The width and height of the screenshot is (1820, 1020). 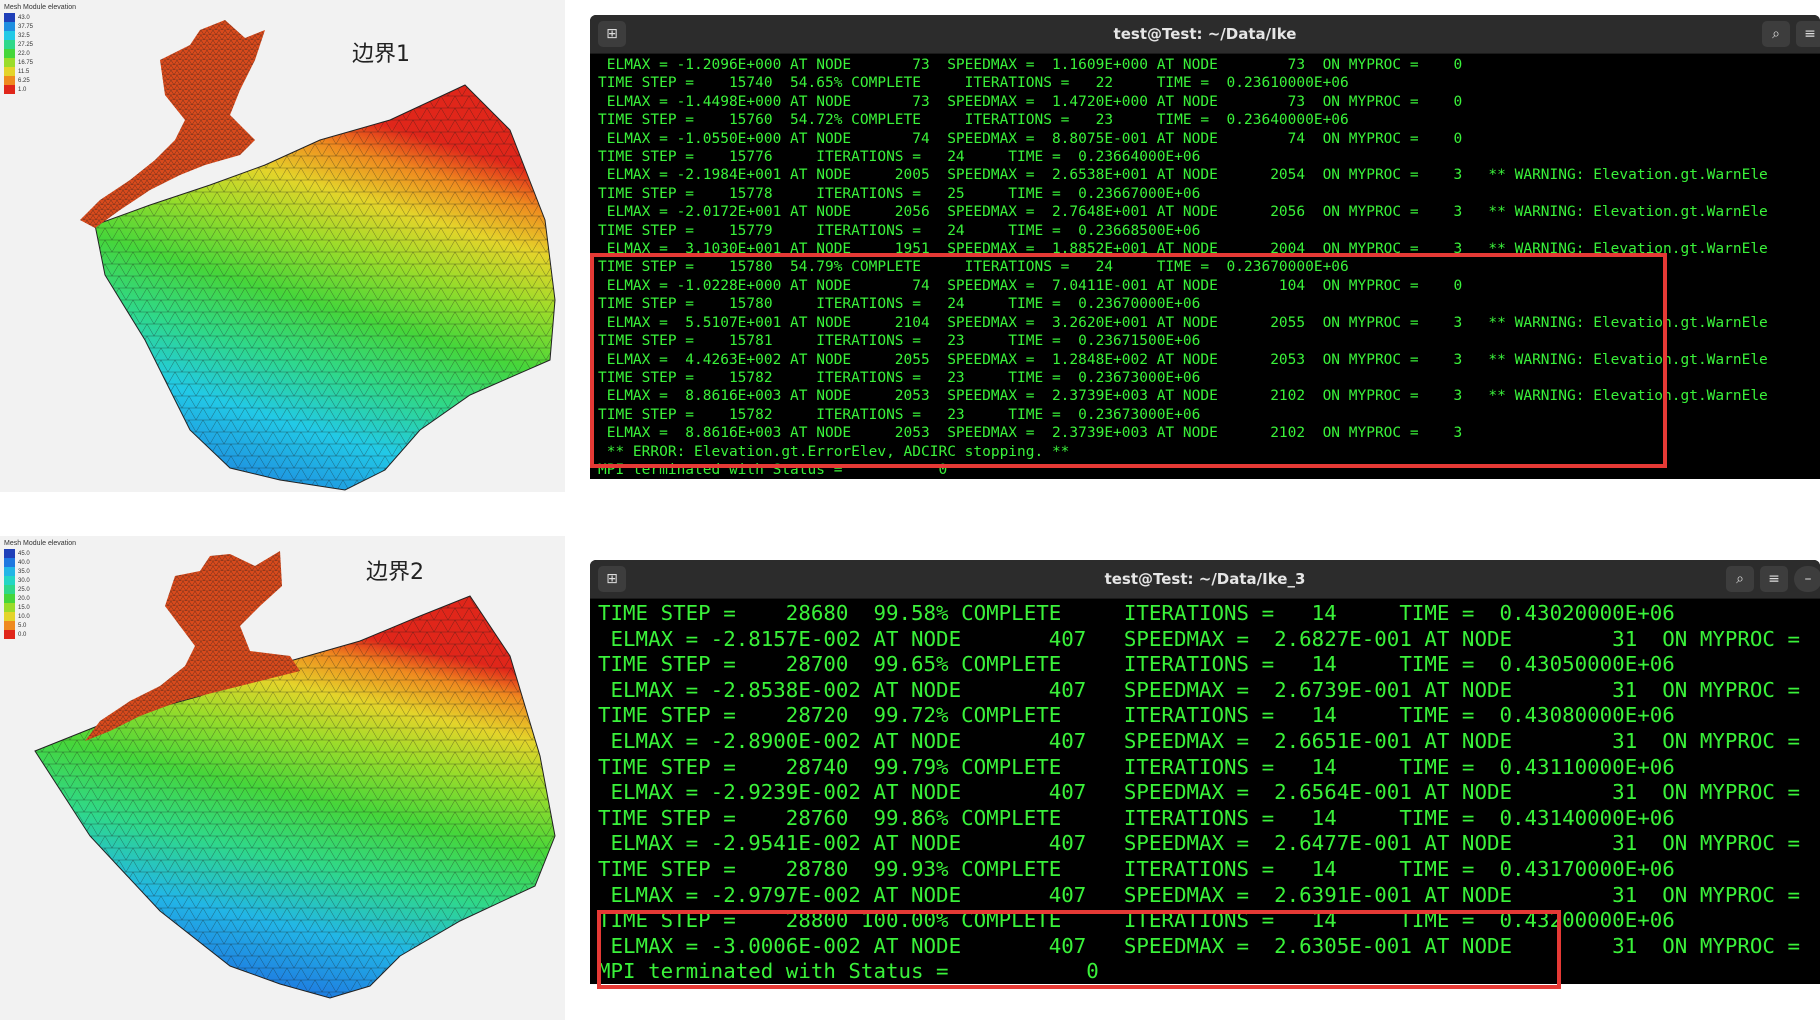 I want to click on legend-entry: 20.0, so click(x=40, y=598).